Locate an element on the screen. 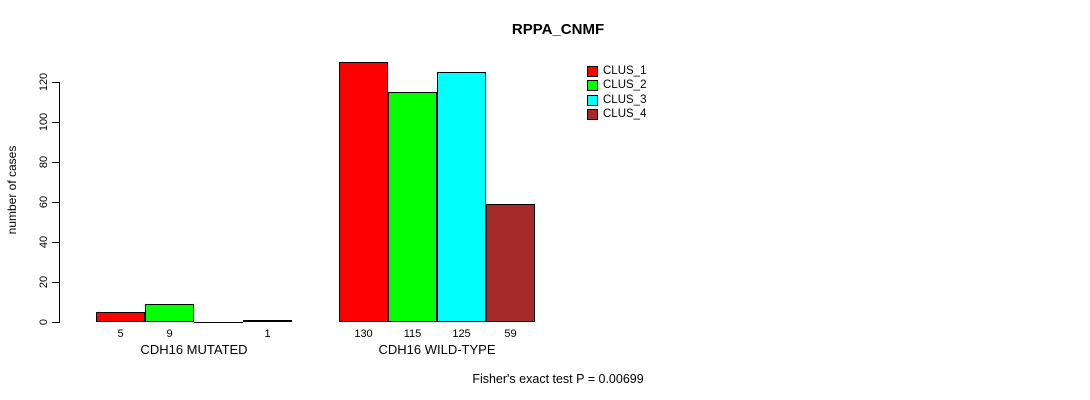 The height and width of the screenshot is (400, 1090). bar-value-label: 115 is located at coordinates (412, 334).